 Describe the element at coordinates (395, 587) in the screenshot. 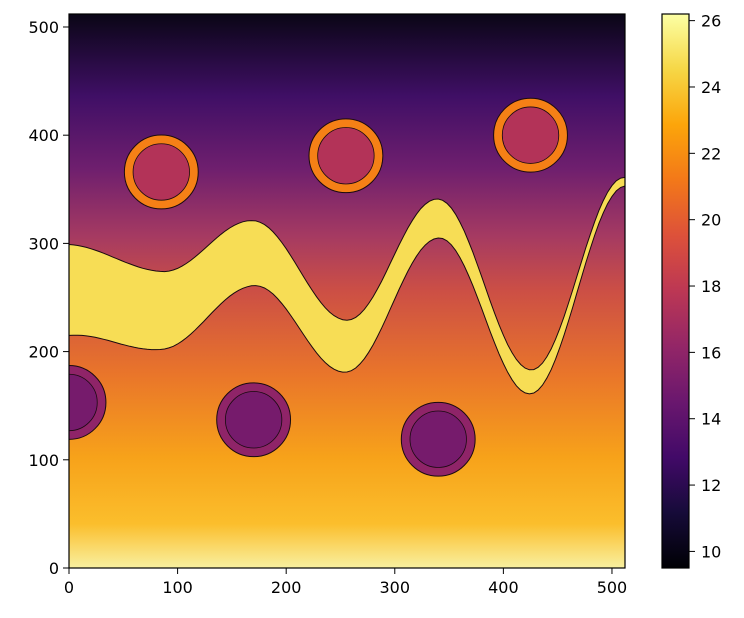

I see `x-tick-label: 300` at that location.